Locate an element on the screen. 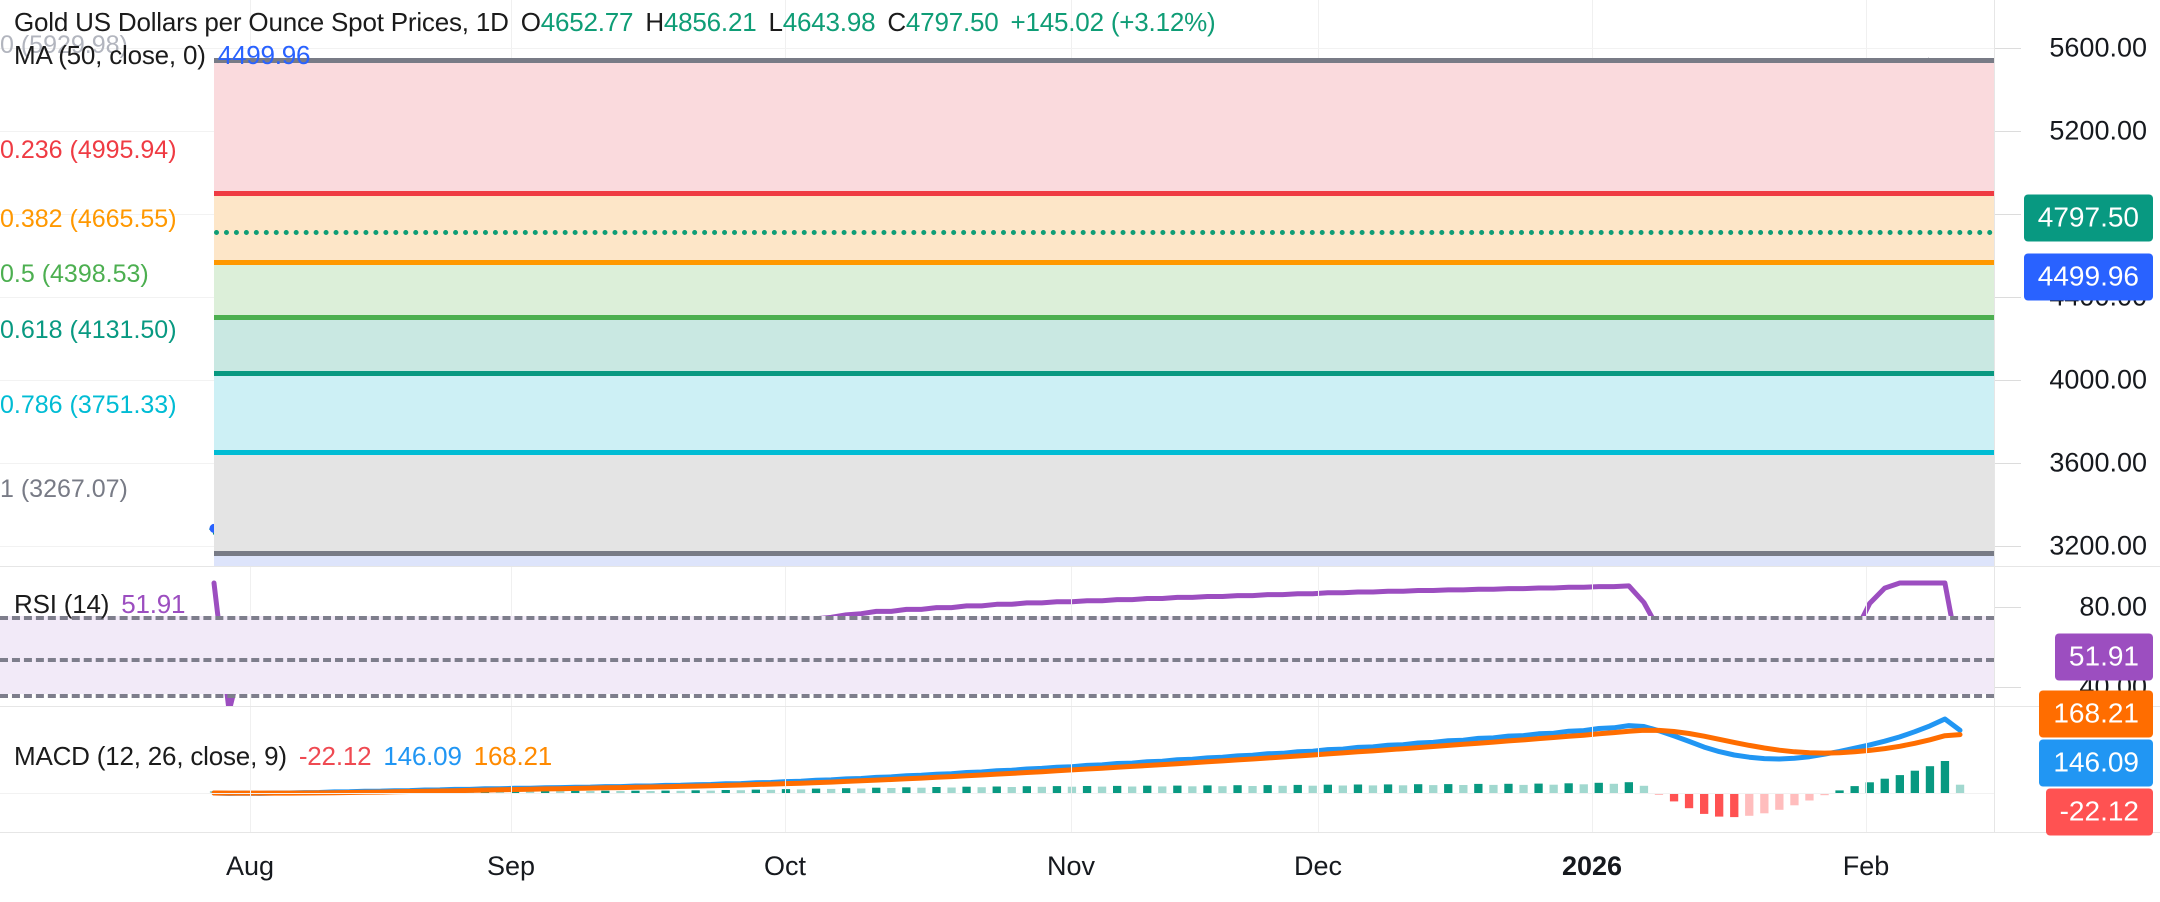  price-tick-label: 5600.00 is located at coordinates (2098, 47).